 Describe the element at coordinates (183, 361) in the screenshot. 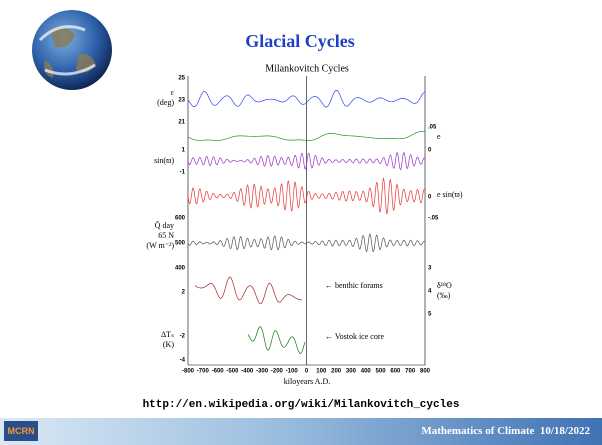

I see `y-tick-label: -4` at that location.